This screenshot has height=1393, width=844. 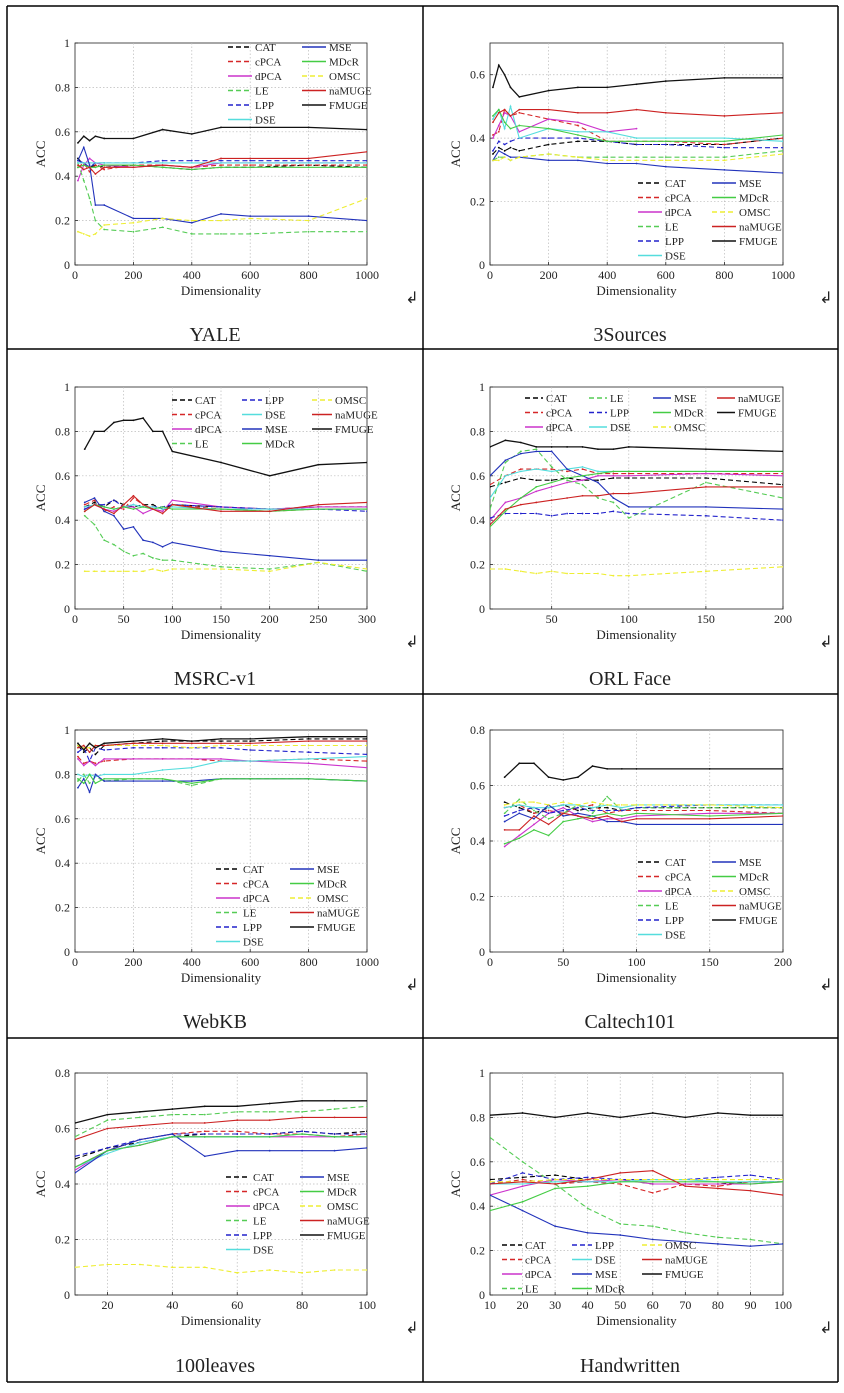 What do you see at coordinates (411, 642) in the screenshot?
I see `return-mark-icon: ↲` at bounding box center [411, 642].